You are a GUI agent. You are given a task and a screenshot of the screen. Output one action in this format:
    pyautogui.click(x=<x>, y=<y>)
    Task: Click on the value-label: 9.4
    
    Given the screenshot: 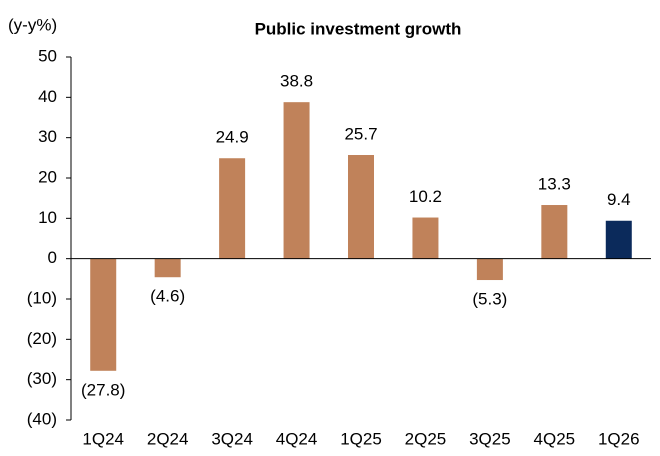 What is the action you would take?
    pyautogui.click(x=619, y=199)
    